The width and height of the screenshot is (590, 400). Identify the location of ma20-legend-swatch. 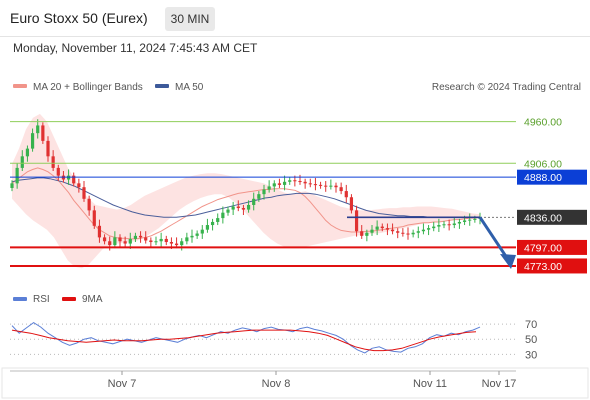
(20, 86).